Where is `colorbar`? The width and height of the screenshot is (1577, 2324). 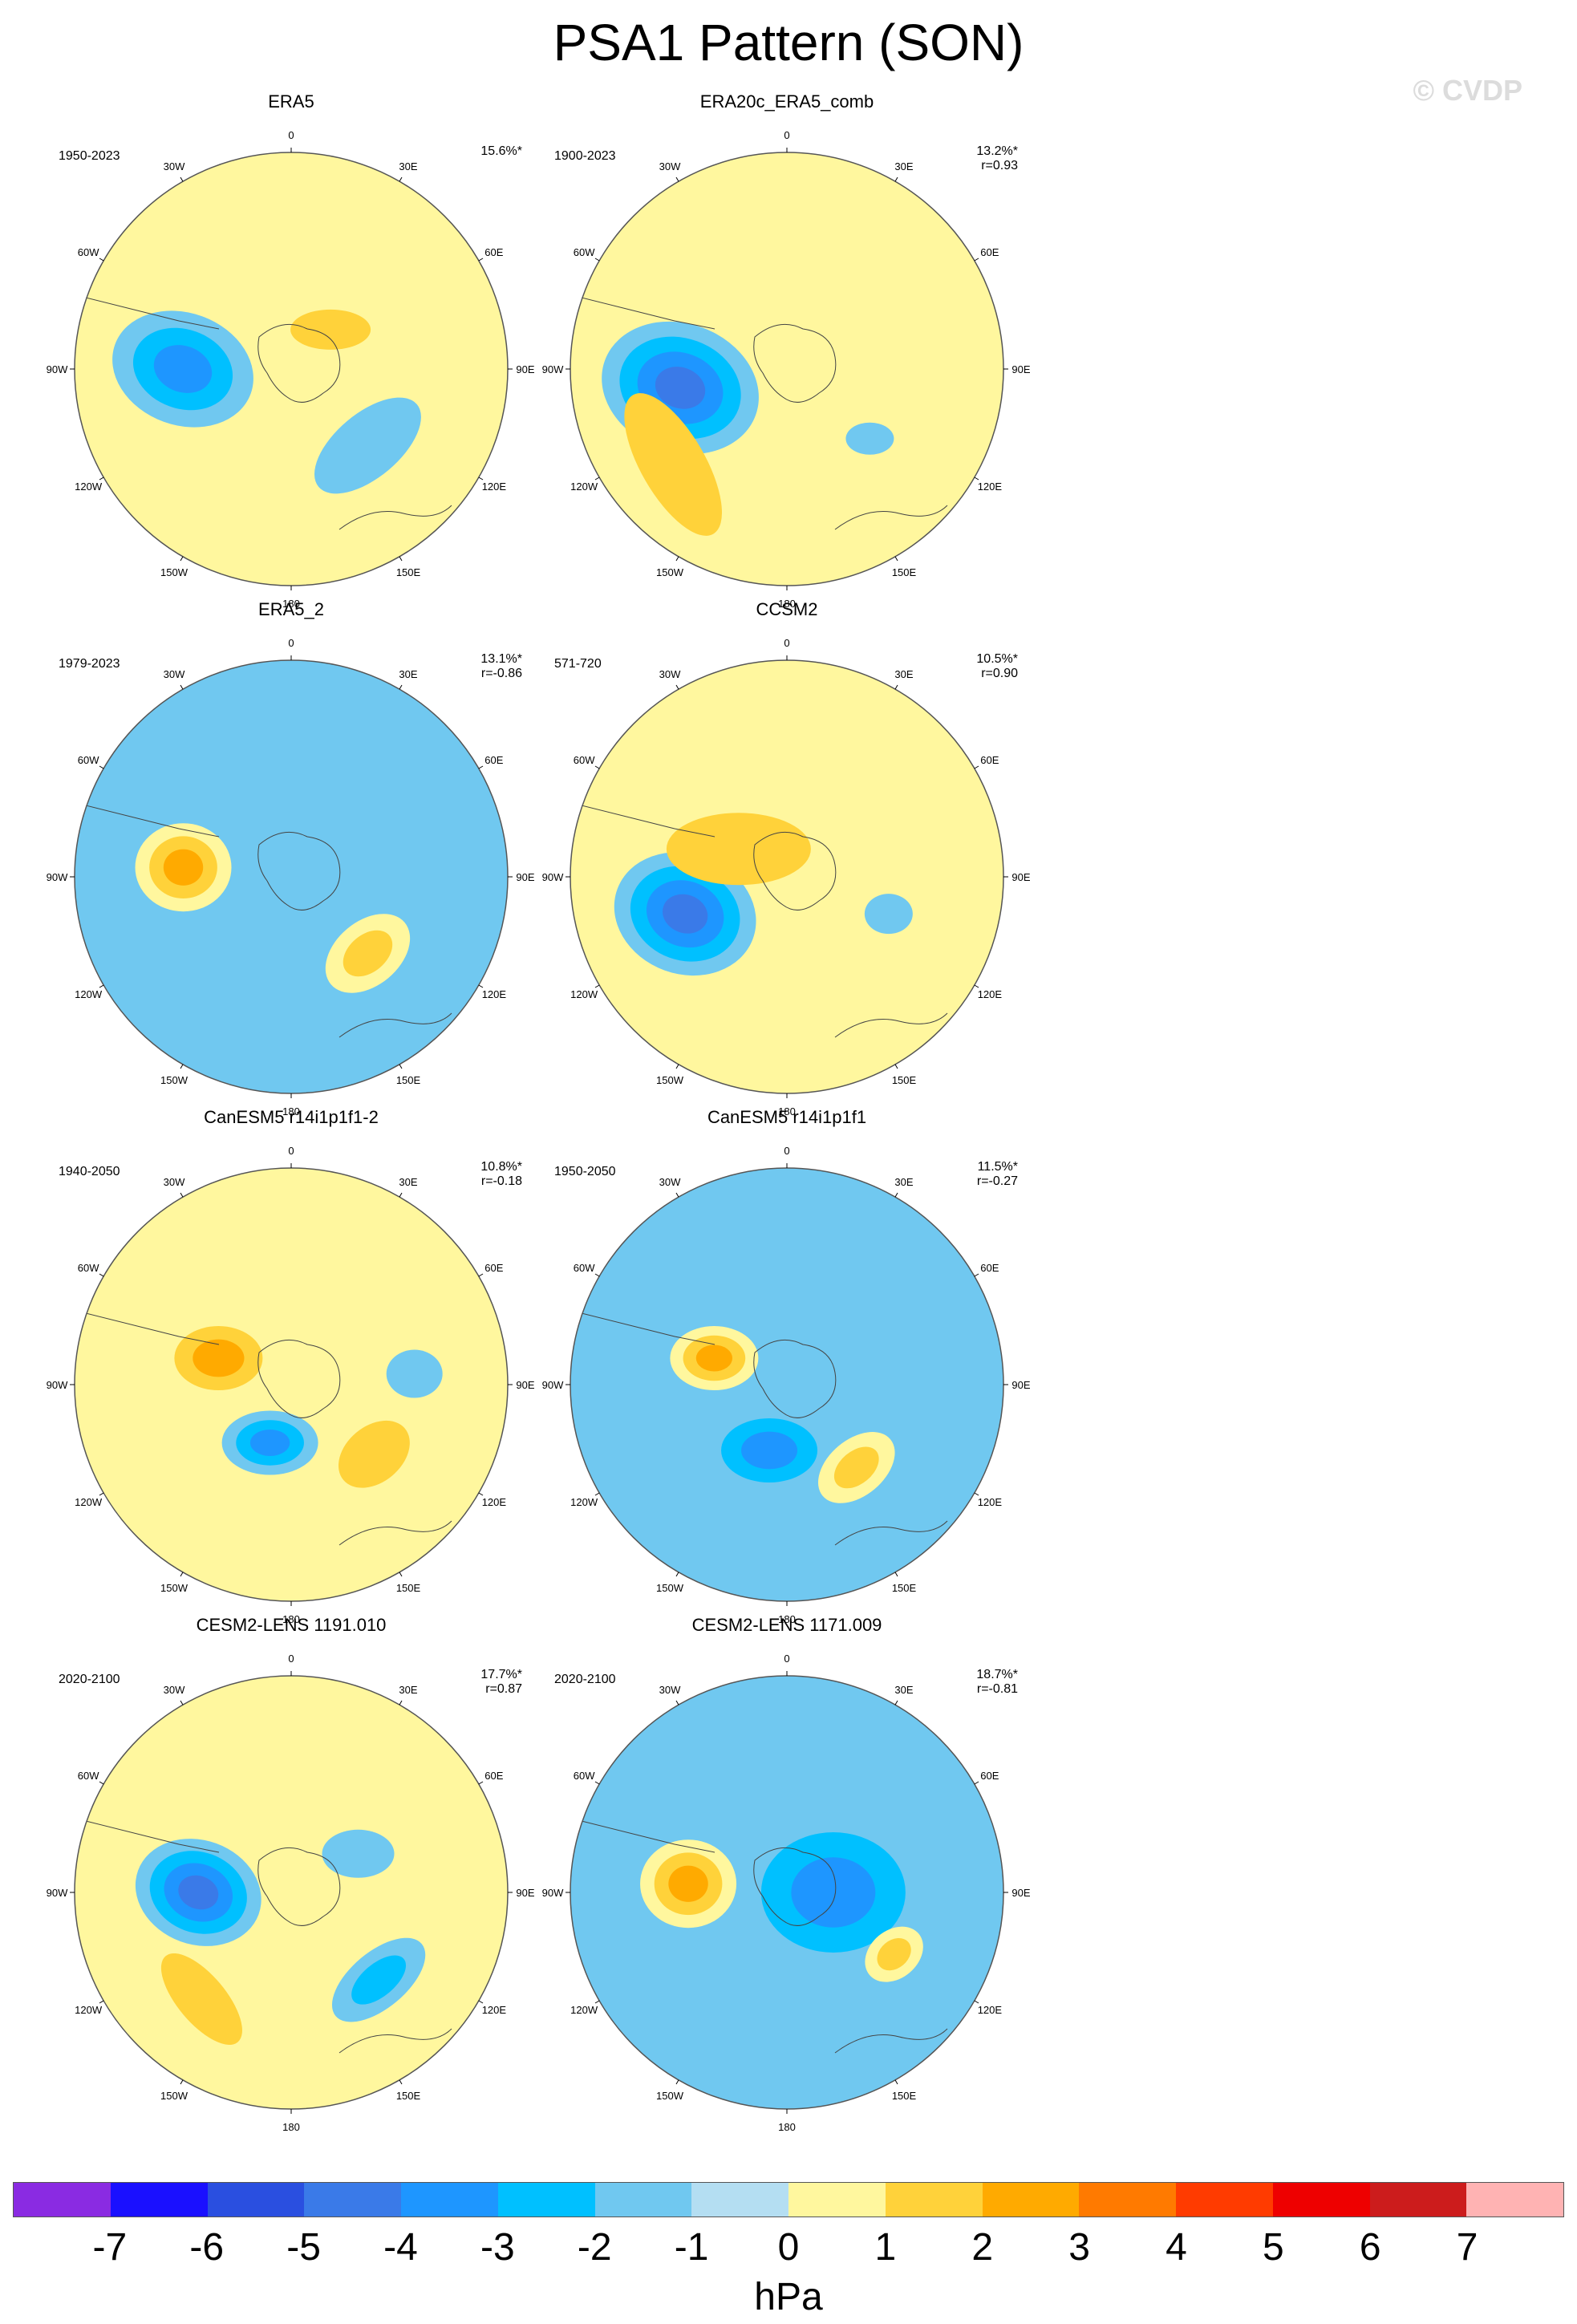
colorbar is located at coordinates (788, 2199).